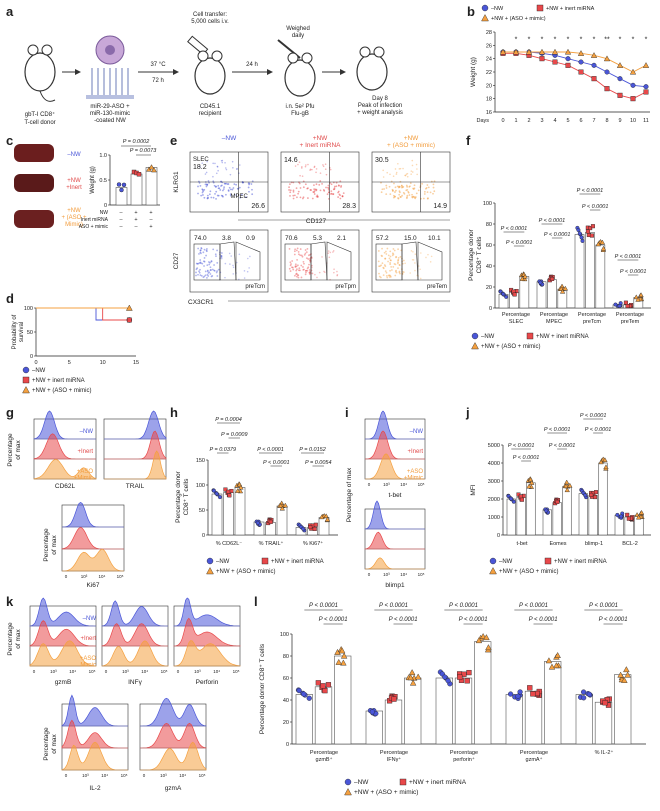  I want to click on b-x-tick-label: 5, so click(567, 121).